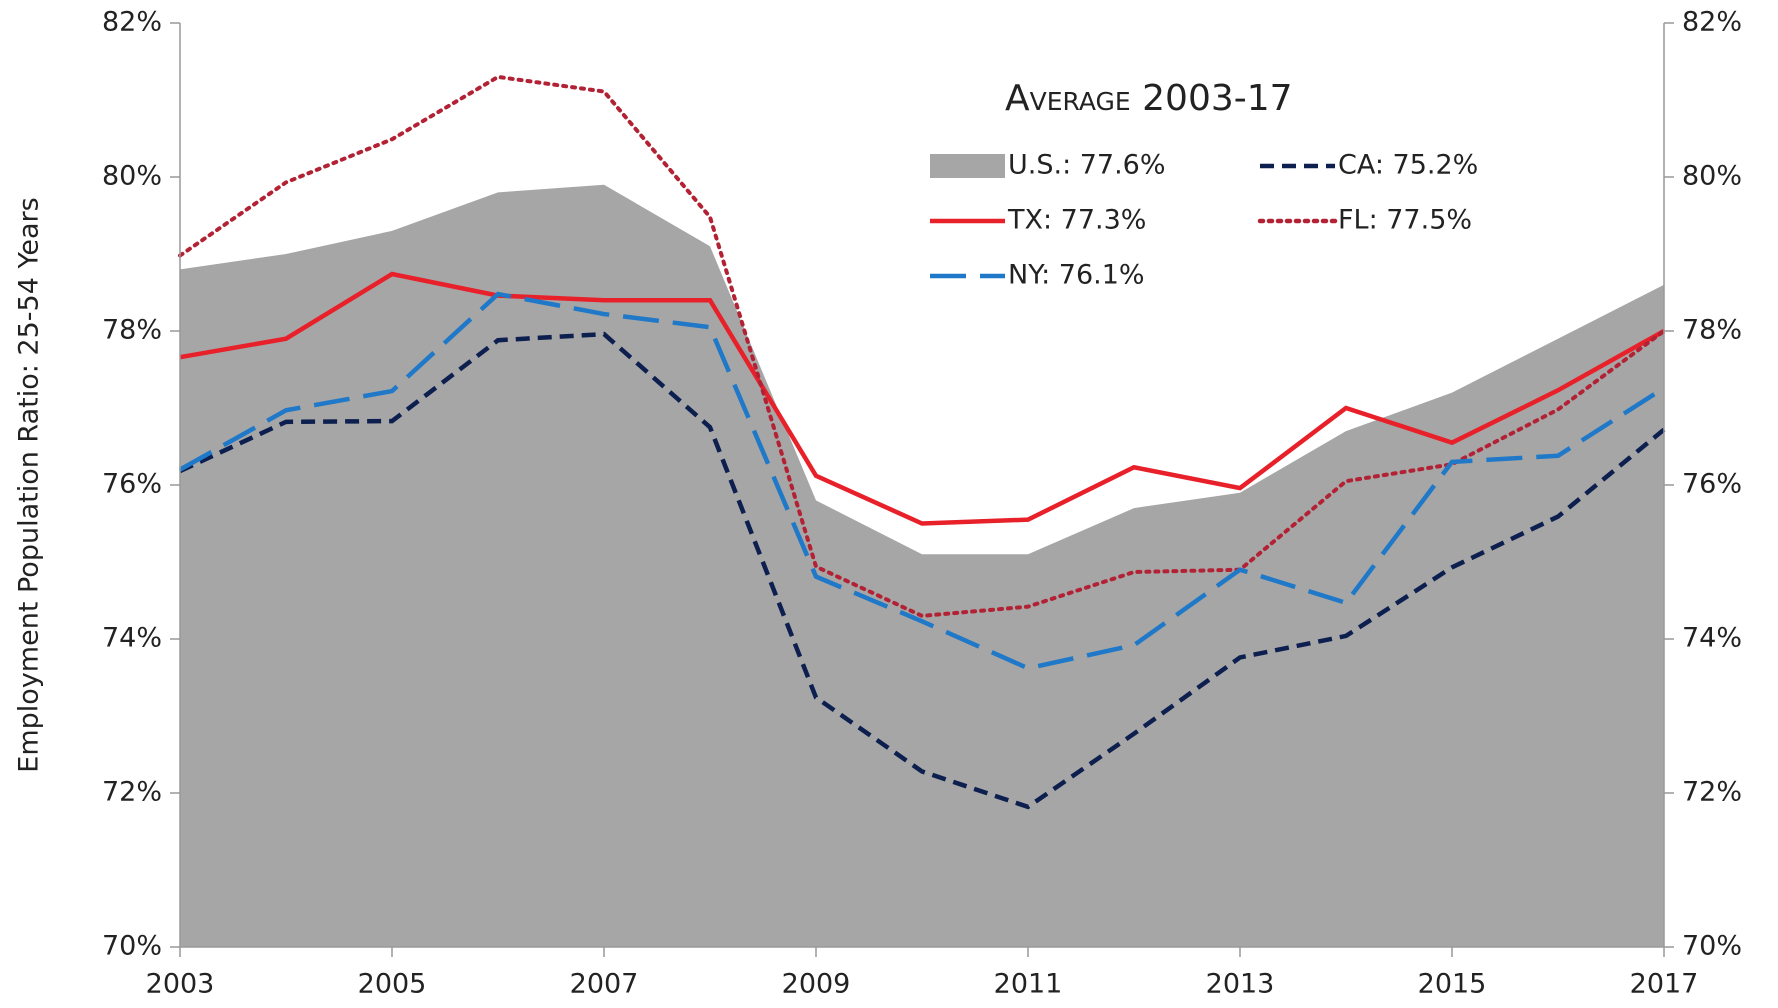  I want to click on y-tick-label: 82%, so click(132, 22).